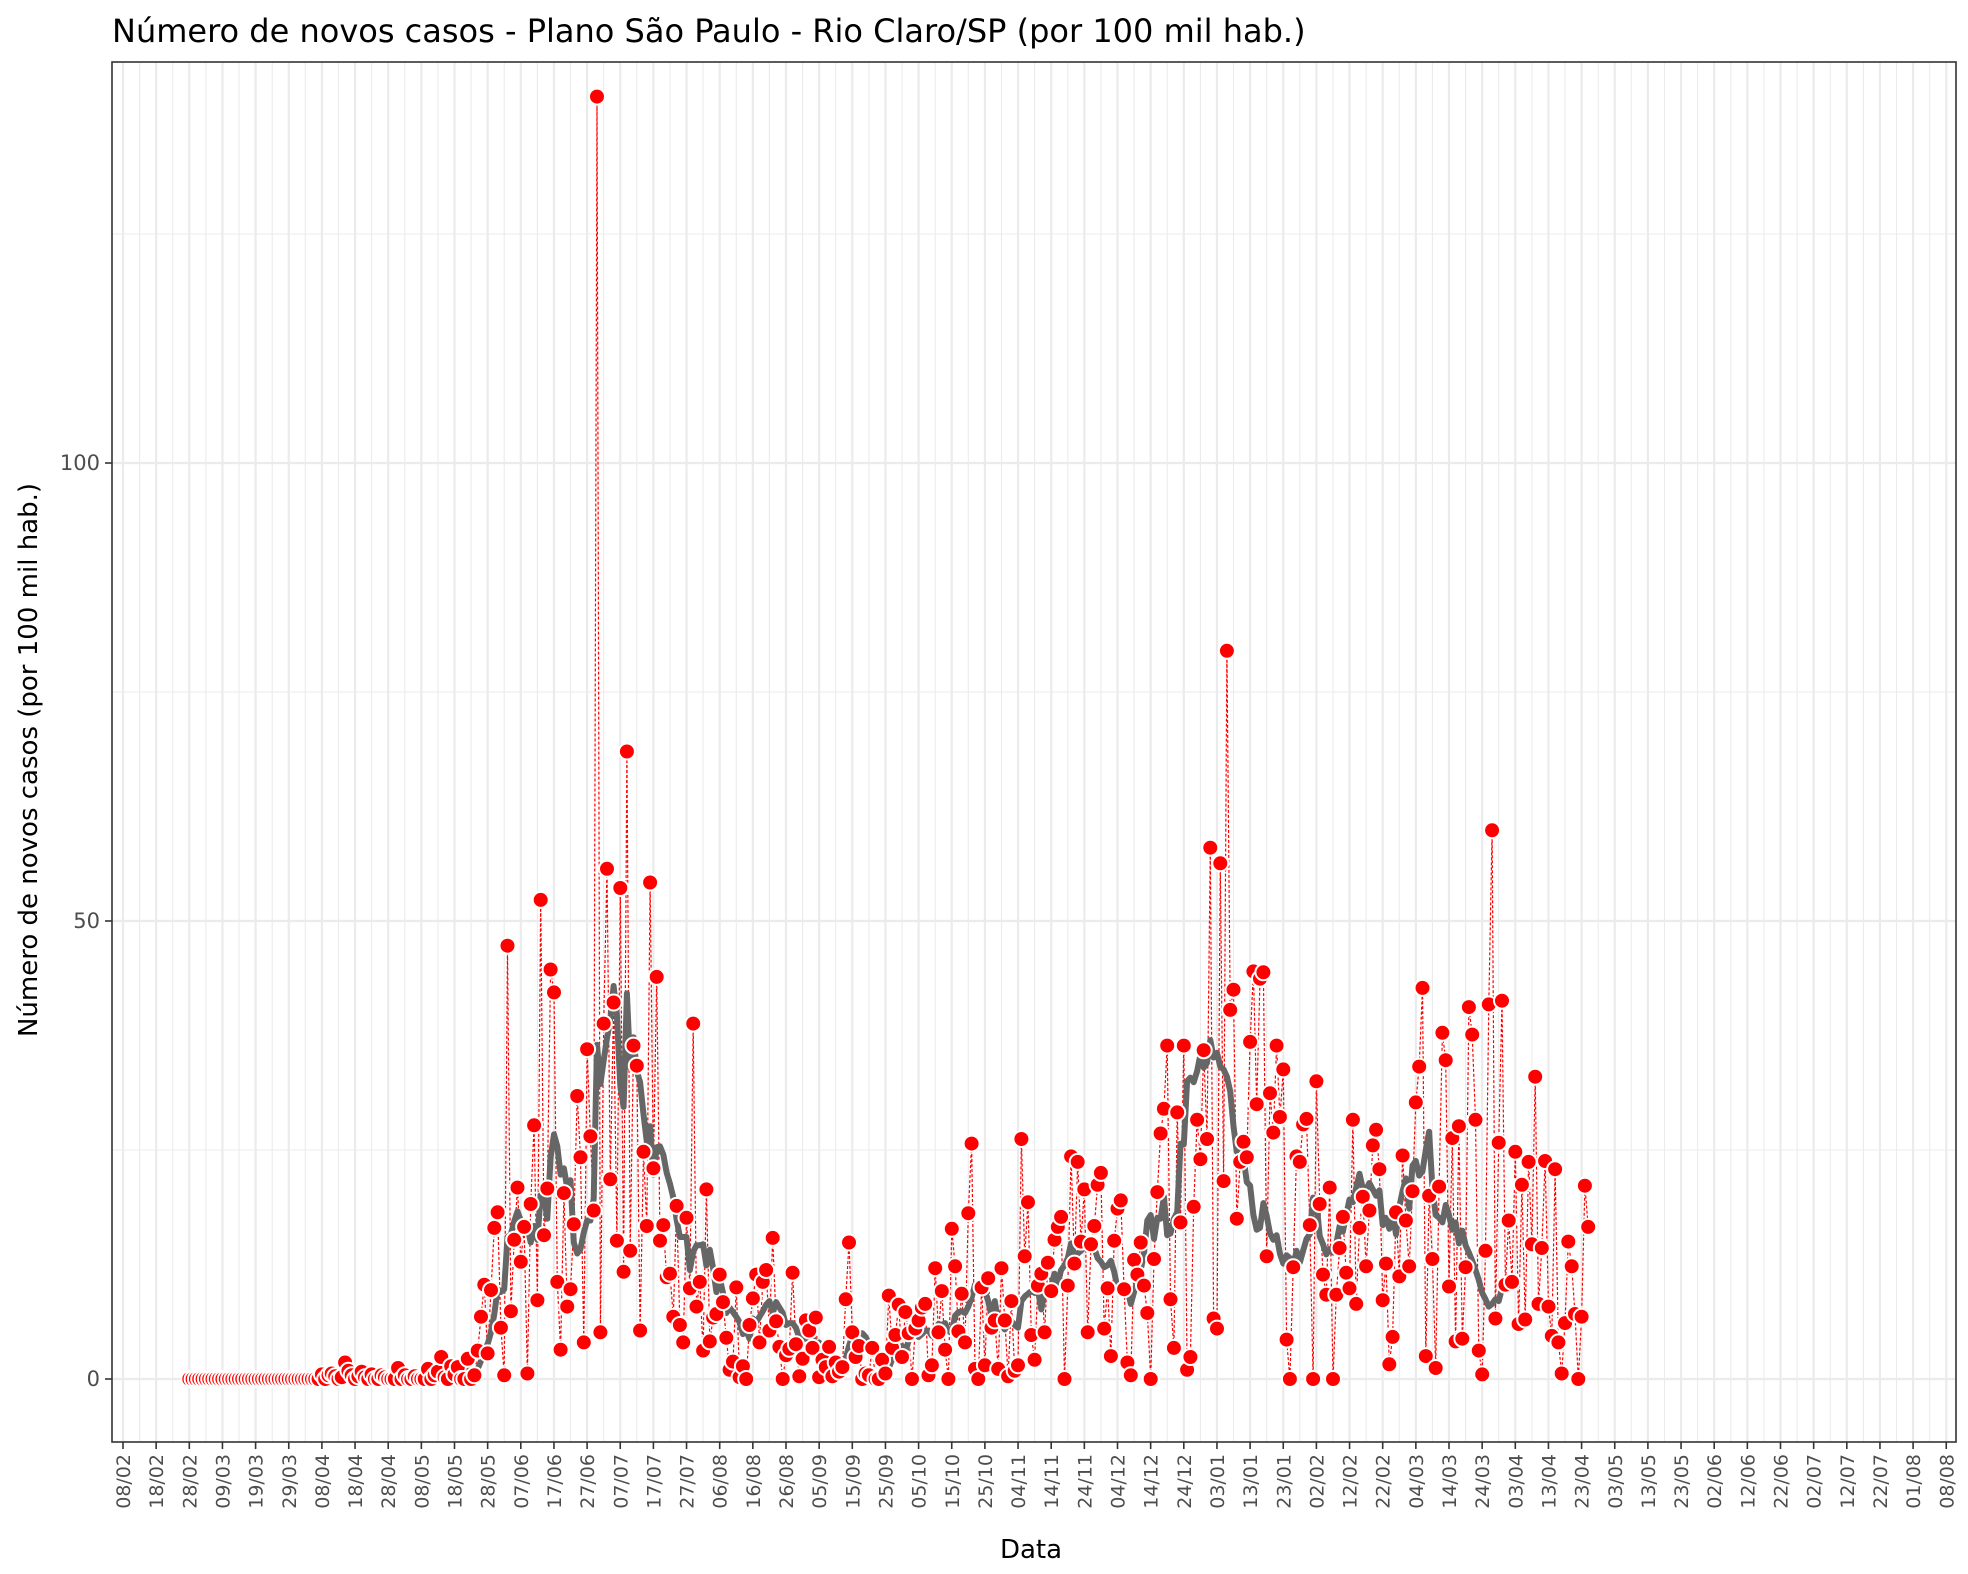 This screenshot has width=1968, height=1574. Describe the element at coordinates (86, 921) in the screenshot. I see `y-tick-label: 50` at that location.